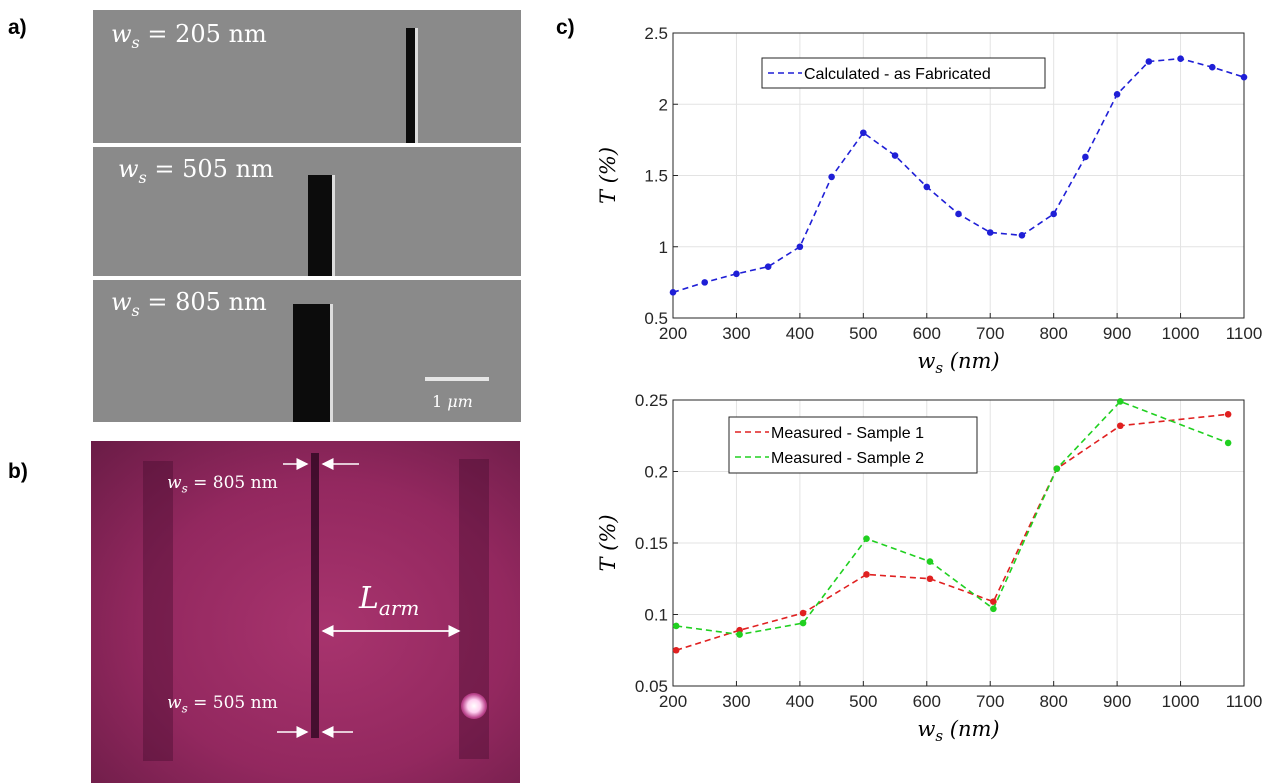  Describe the element at coordinates (222, 484) in the screenshot. I see `top-width-label: ws = 805 nm` at that location.